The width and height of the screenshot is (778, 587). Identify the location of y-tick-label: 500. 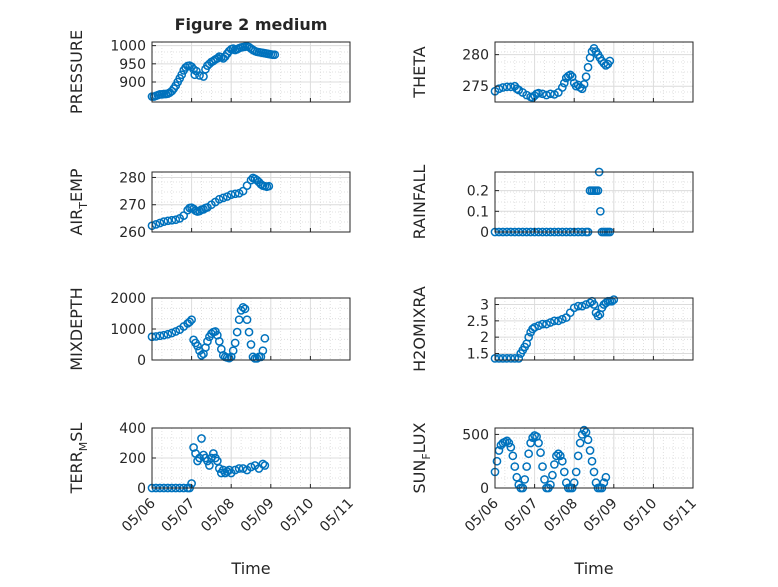
(475, 435).